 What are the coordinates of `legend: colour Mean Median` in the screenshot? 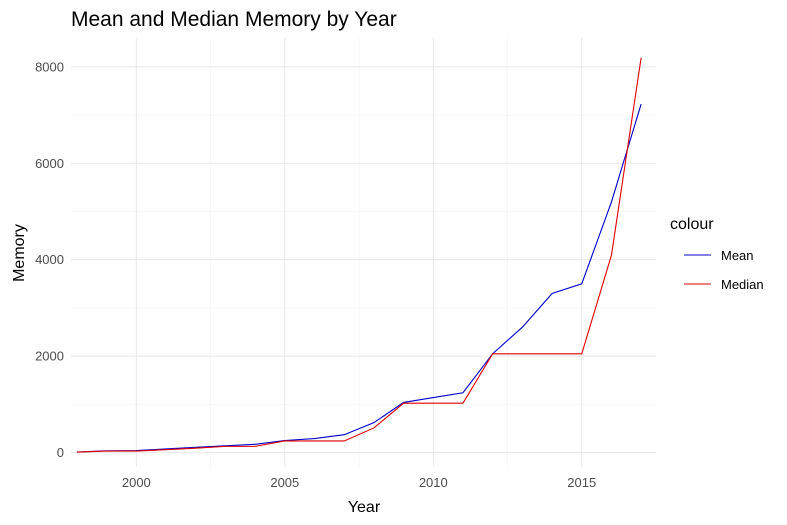 It's located at (717, 254).